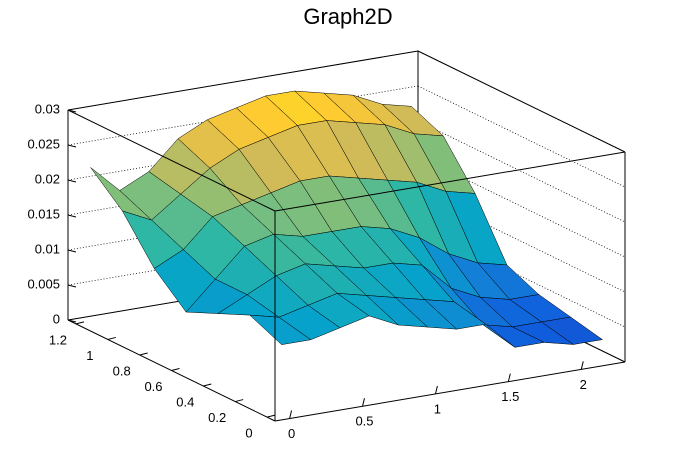  Describe the element at coordinates (122, 370) in the screenshot. I see `y-tick-label: 0.8` at that location.